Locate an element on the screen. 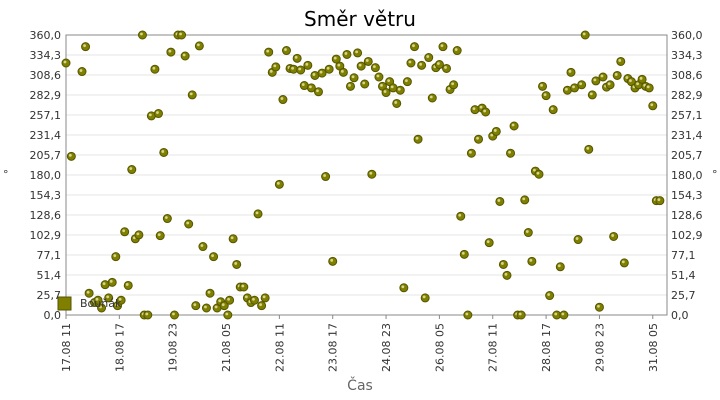 The height and width of the screenshot is (400, 720). x-axis-title: Čas is located at coordinates (360, 385).